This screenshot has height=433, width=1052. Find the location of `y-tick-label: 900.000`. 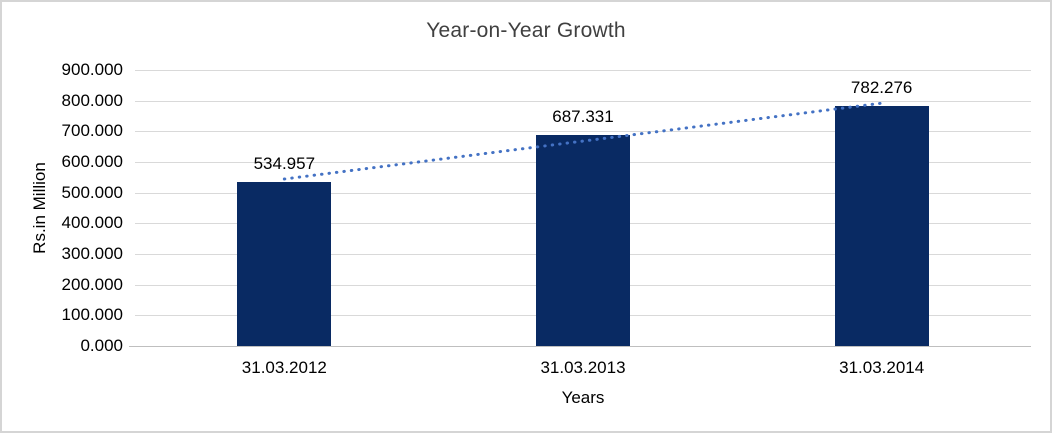

y-tick-label: 900.000 is located at coordinates (92, 69).